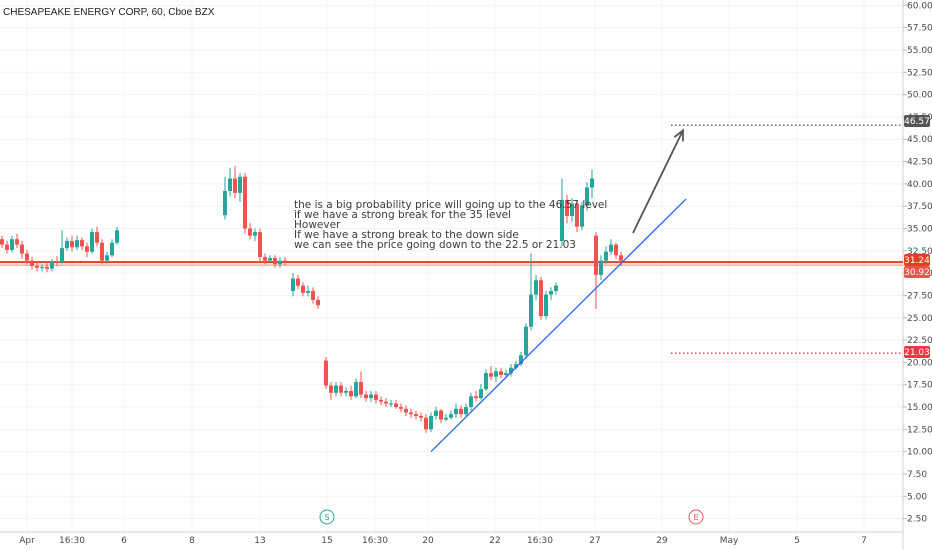 The image size is (932, 550). I want to click on y-tick-label: 35.00, so click(919, 230).